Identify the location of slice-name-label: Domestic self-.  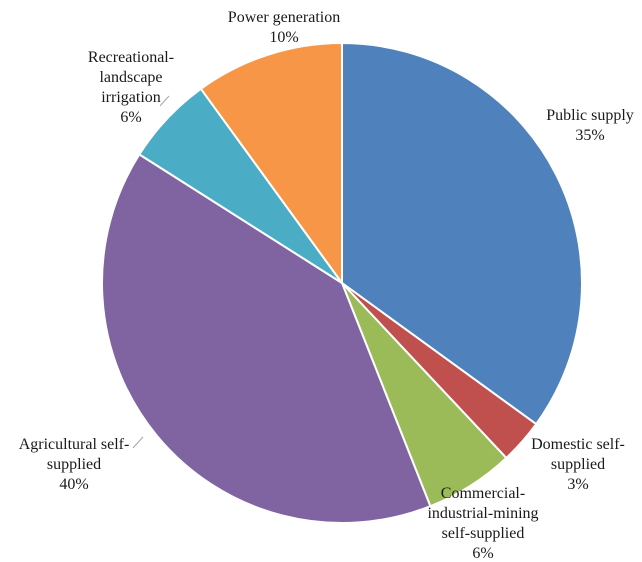
(578, 444).